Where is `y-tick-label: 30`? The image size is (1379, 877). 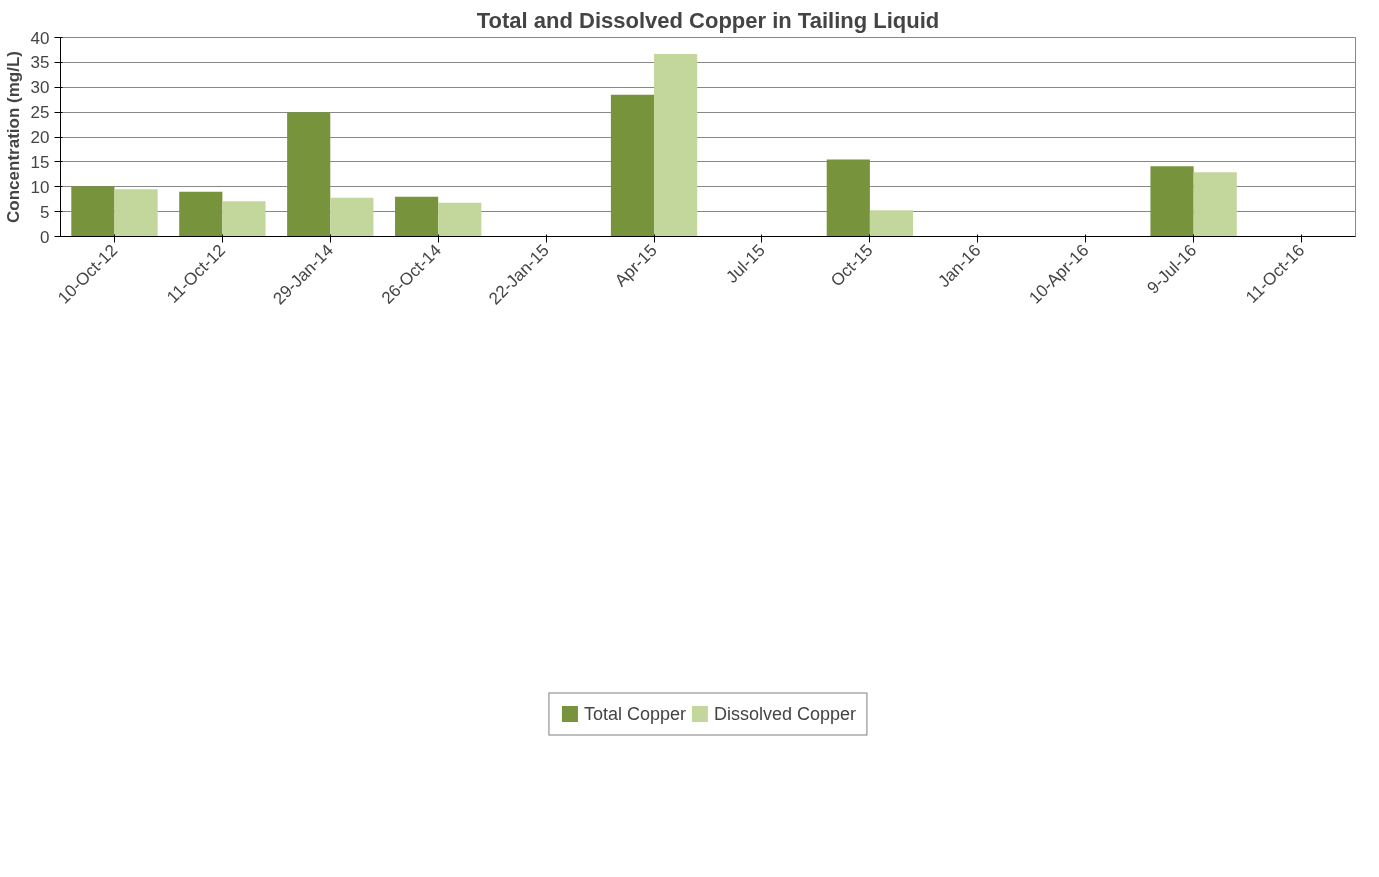
y-tick-label: 30 is located at coordinates (40, 88).